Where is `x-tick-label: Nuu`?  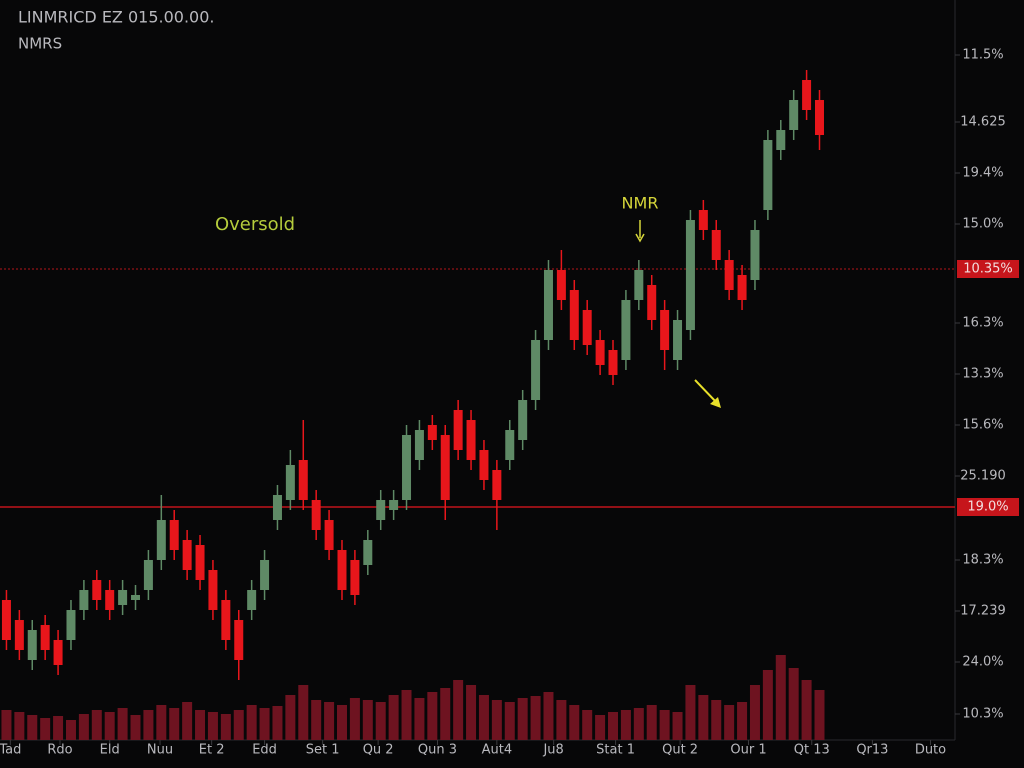 x-tick-label: Nuu is located at coordinates (160, 750).